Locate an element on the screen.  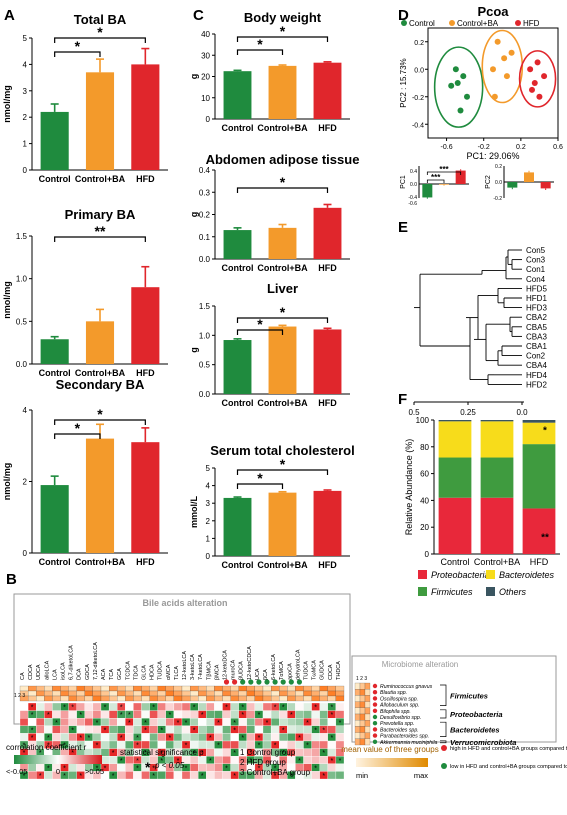
legend-label: Proteobacteria is located at coordinates (460, 575).